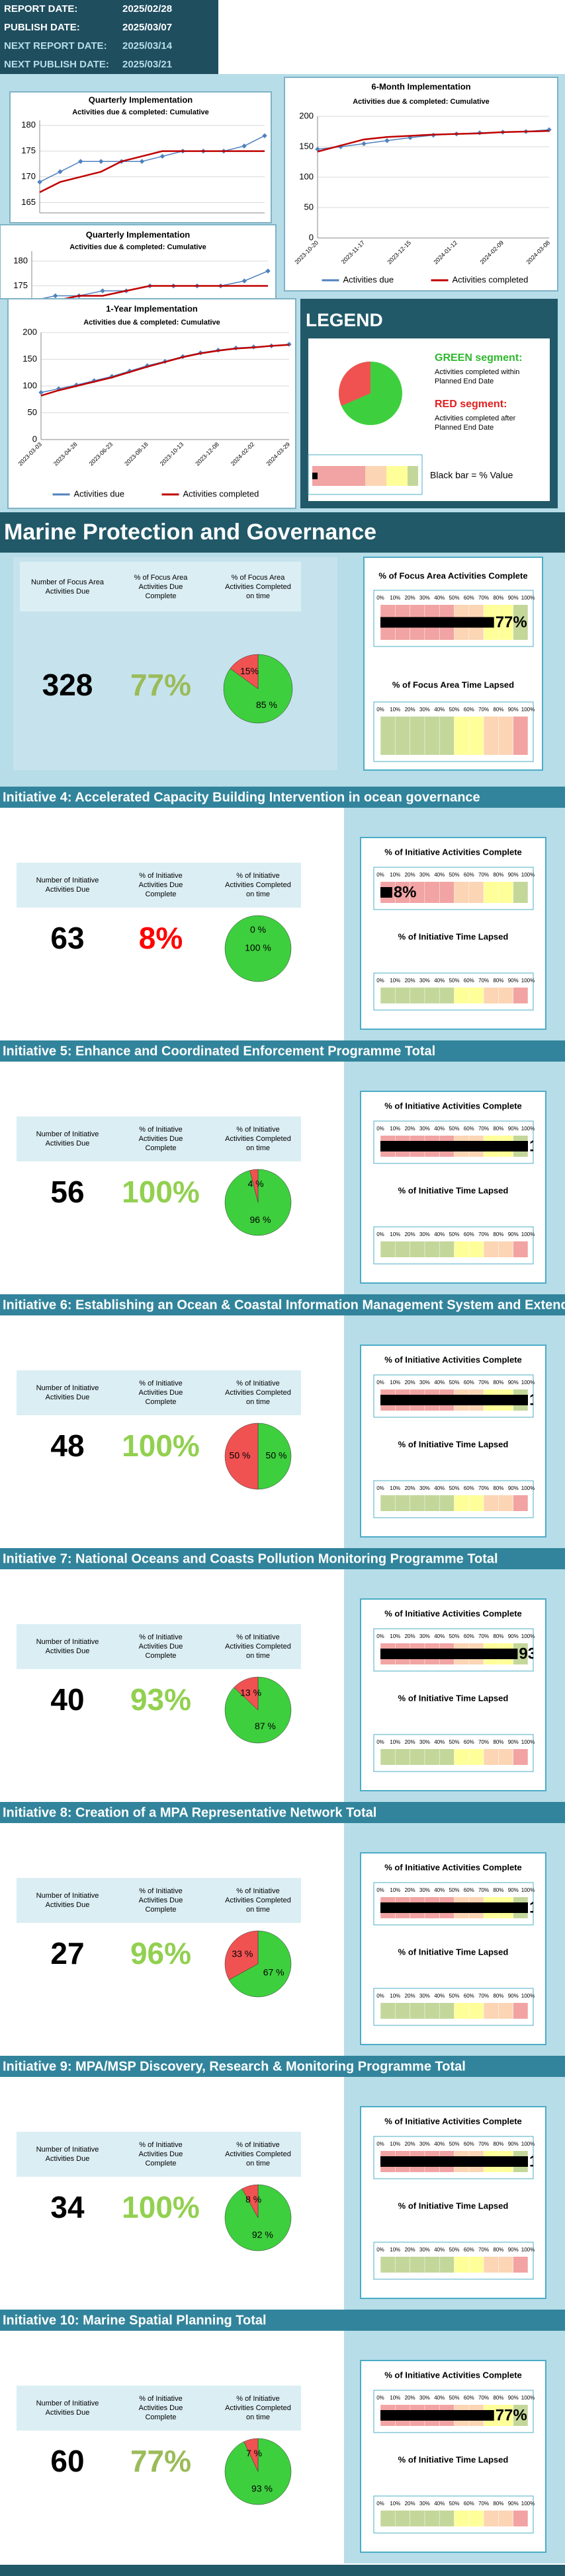 The image size is (565, 2576). Describe the element at coordinates (138, 234) in the screenshot. I see `chart-title: Quarterly Implementation` at that location.